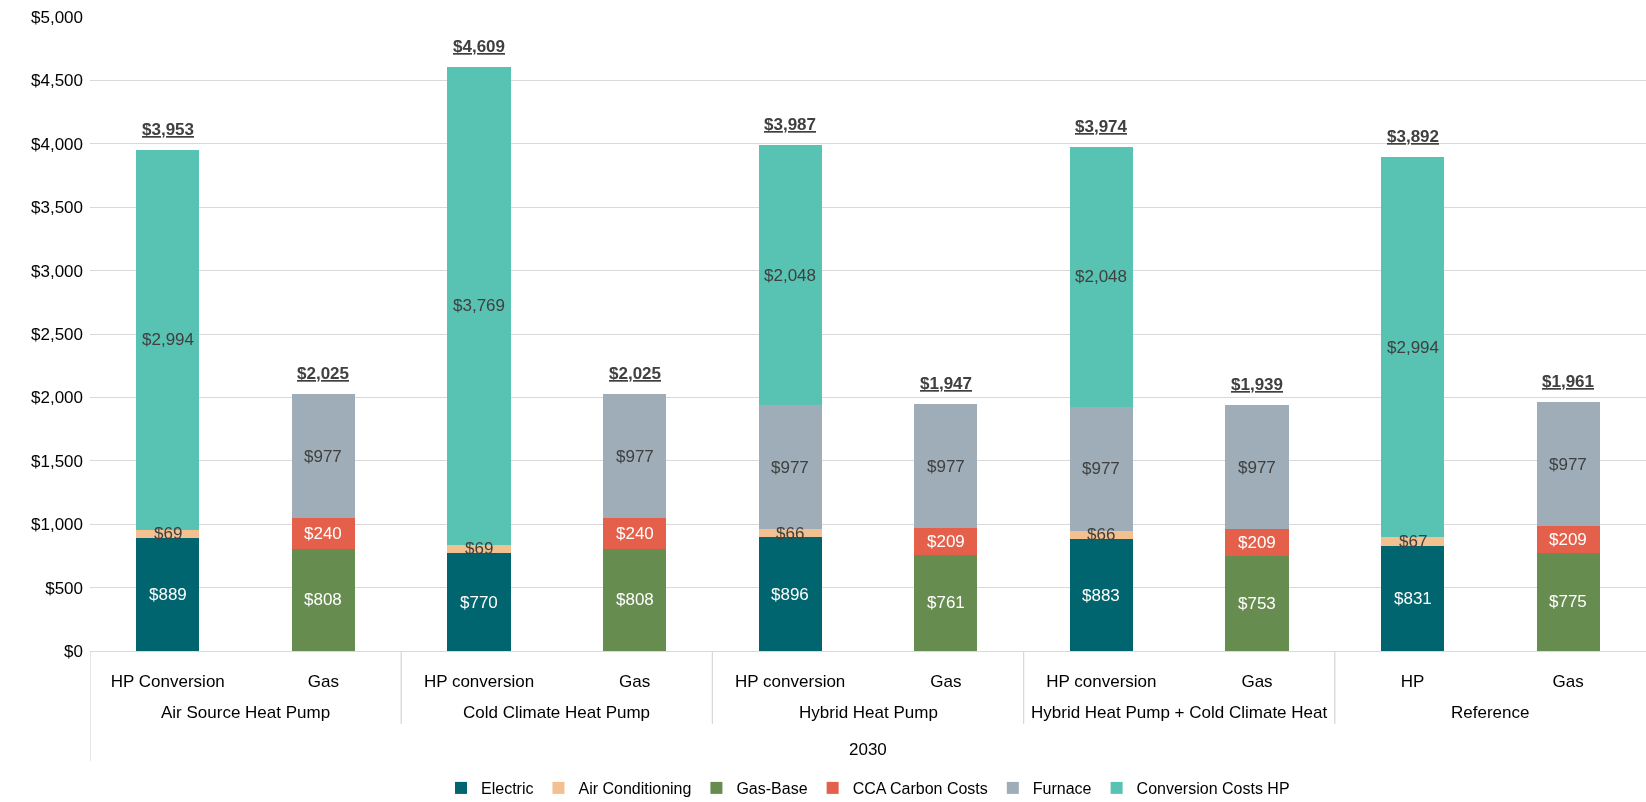  What do you see at coordinates (168, 129) in the screenshot?
I see `total-label: $3,953` at bounding box center [168, 129].